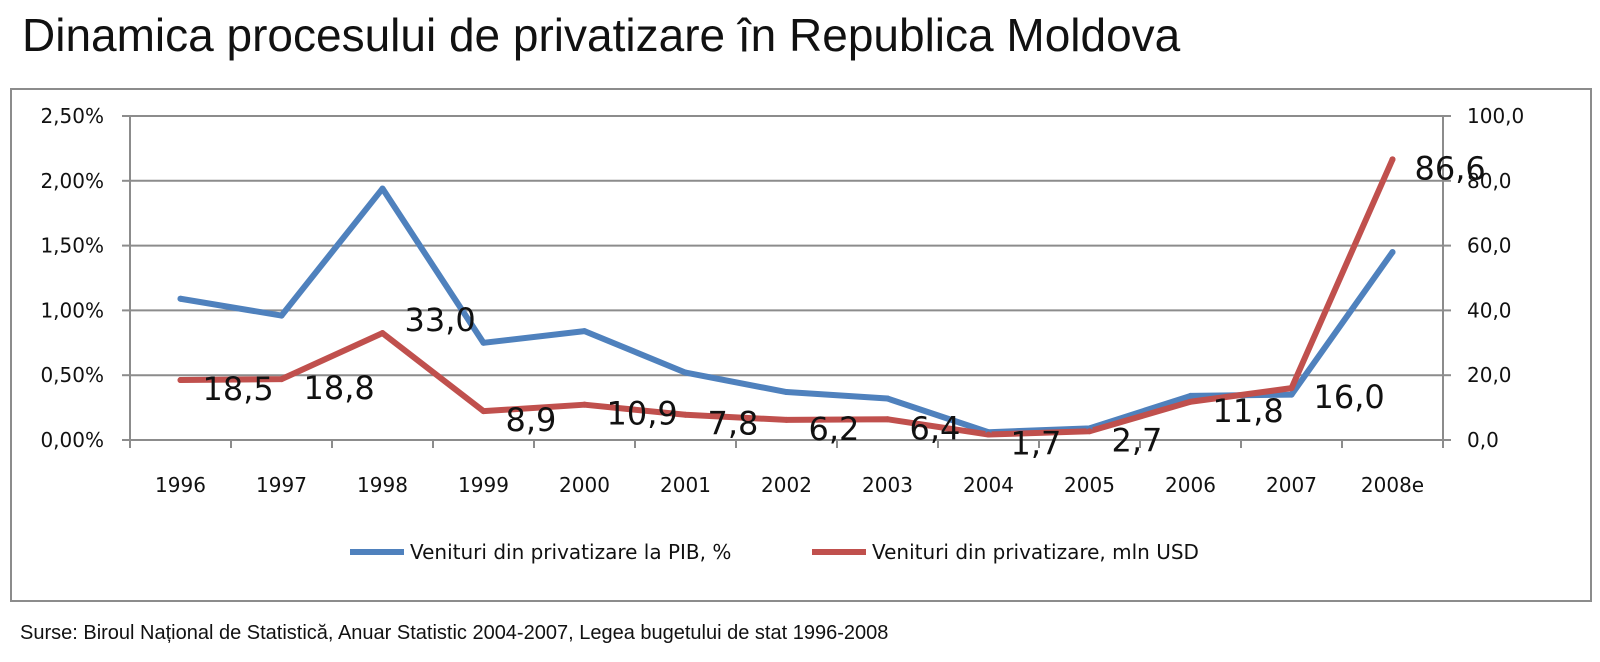 This screenshot has width=1600, height=662. I want to click on x-tick-label: 2008e, so click(1392, 485).